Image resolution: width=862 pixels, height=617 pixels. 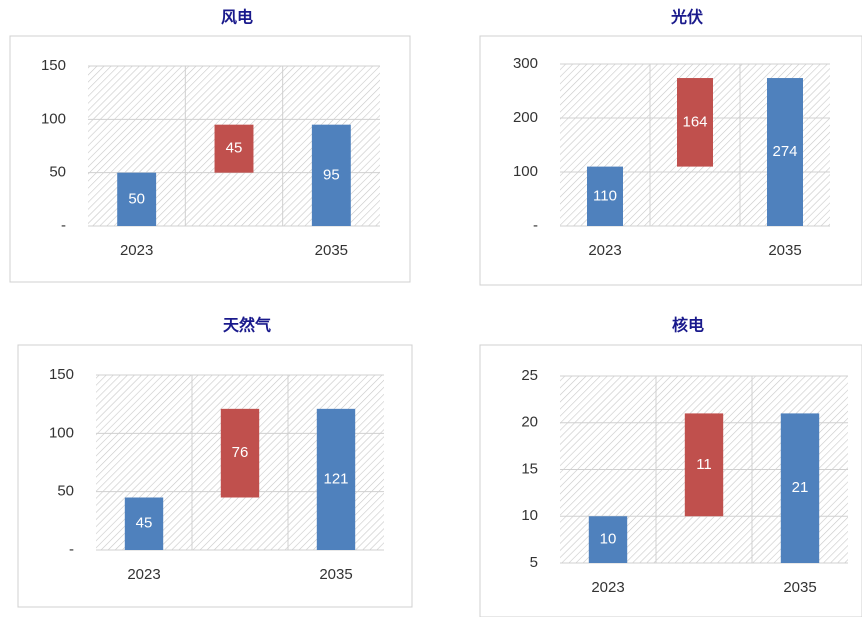 What do you see at coordinates (529, 515) in the screenshot?
I see `y-tick-label: 10` at bounding box center [529, 515].